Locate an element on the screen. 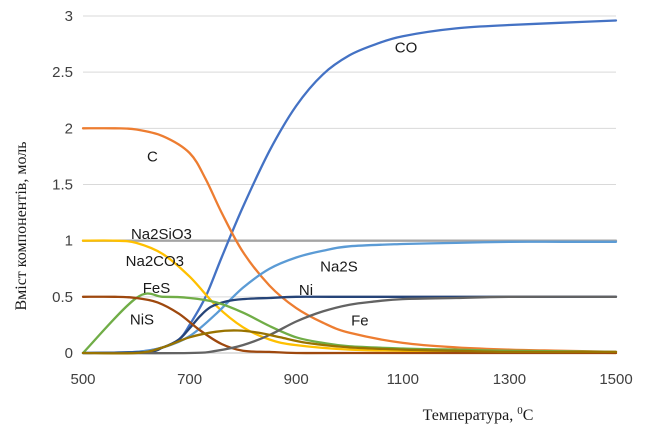 The width and height of the screenshot is (654, 426). y-axis-title: Вміст компонентів, моль is located at coordinates (21, 225).